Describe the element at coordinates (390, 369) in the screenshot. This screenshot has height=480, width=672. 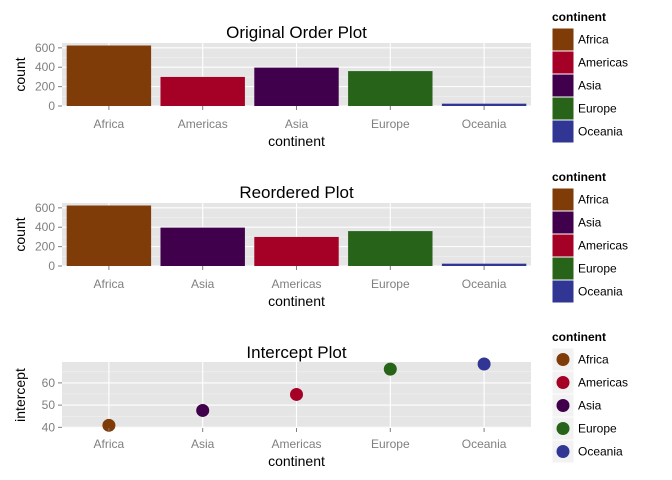
I see `point-europe` at that location.